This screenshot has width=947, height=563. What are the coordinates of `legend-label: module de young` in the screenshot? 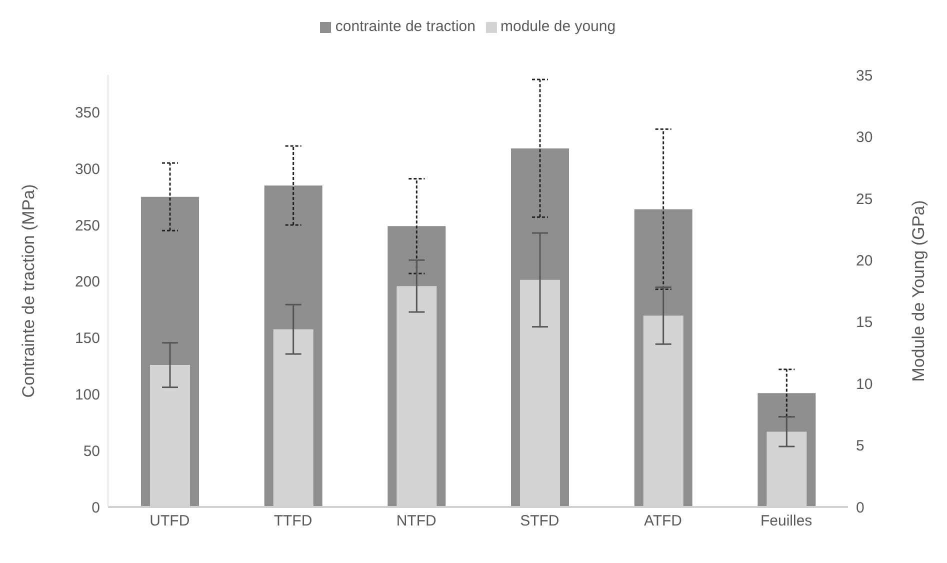 It's located at (558, 26).